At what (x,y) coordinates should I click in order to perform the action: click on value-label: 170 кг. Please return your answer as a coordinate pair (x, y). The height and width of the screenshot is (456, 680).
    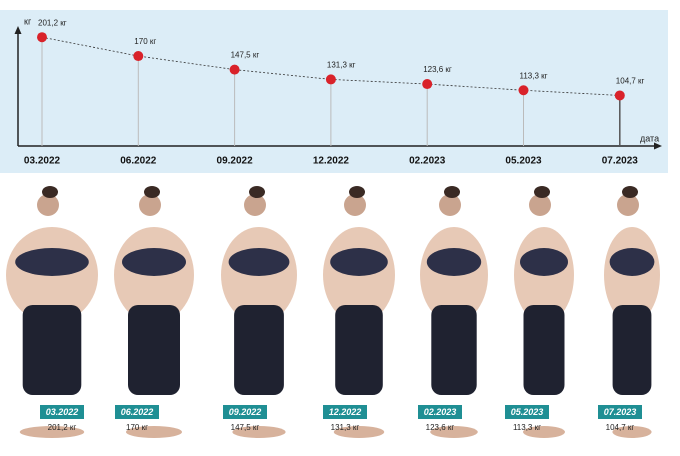
    Looking at the image, I should click on (145, 41).